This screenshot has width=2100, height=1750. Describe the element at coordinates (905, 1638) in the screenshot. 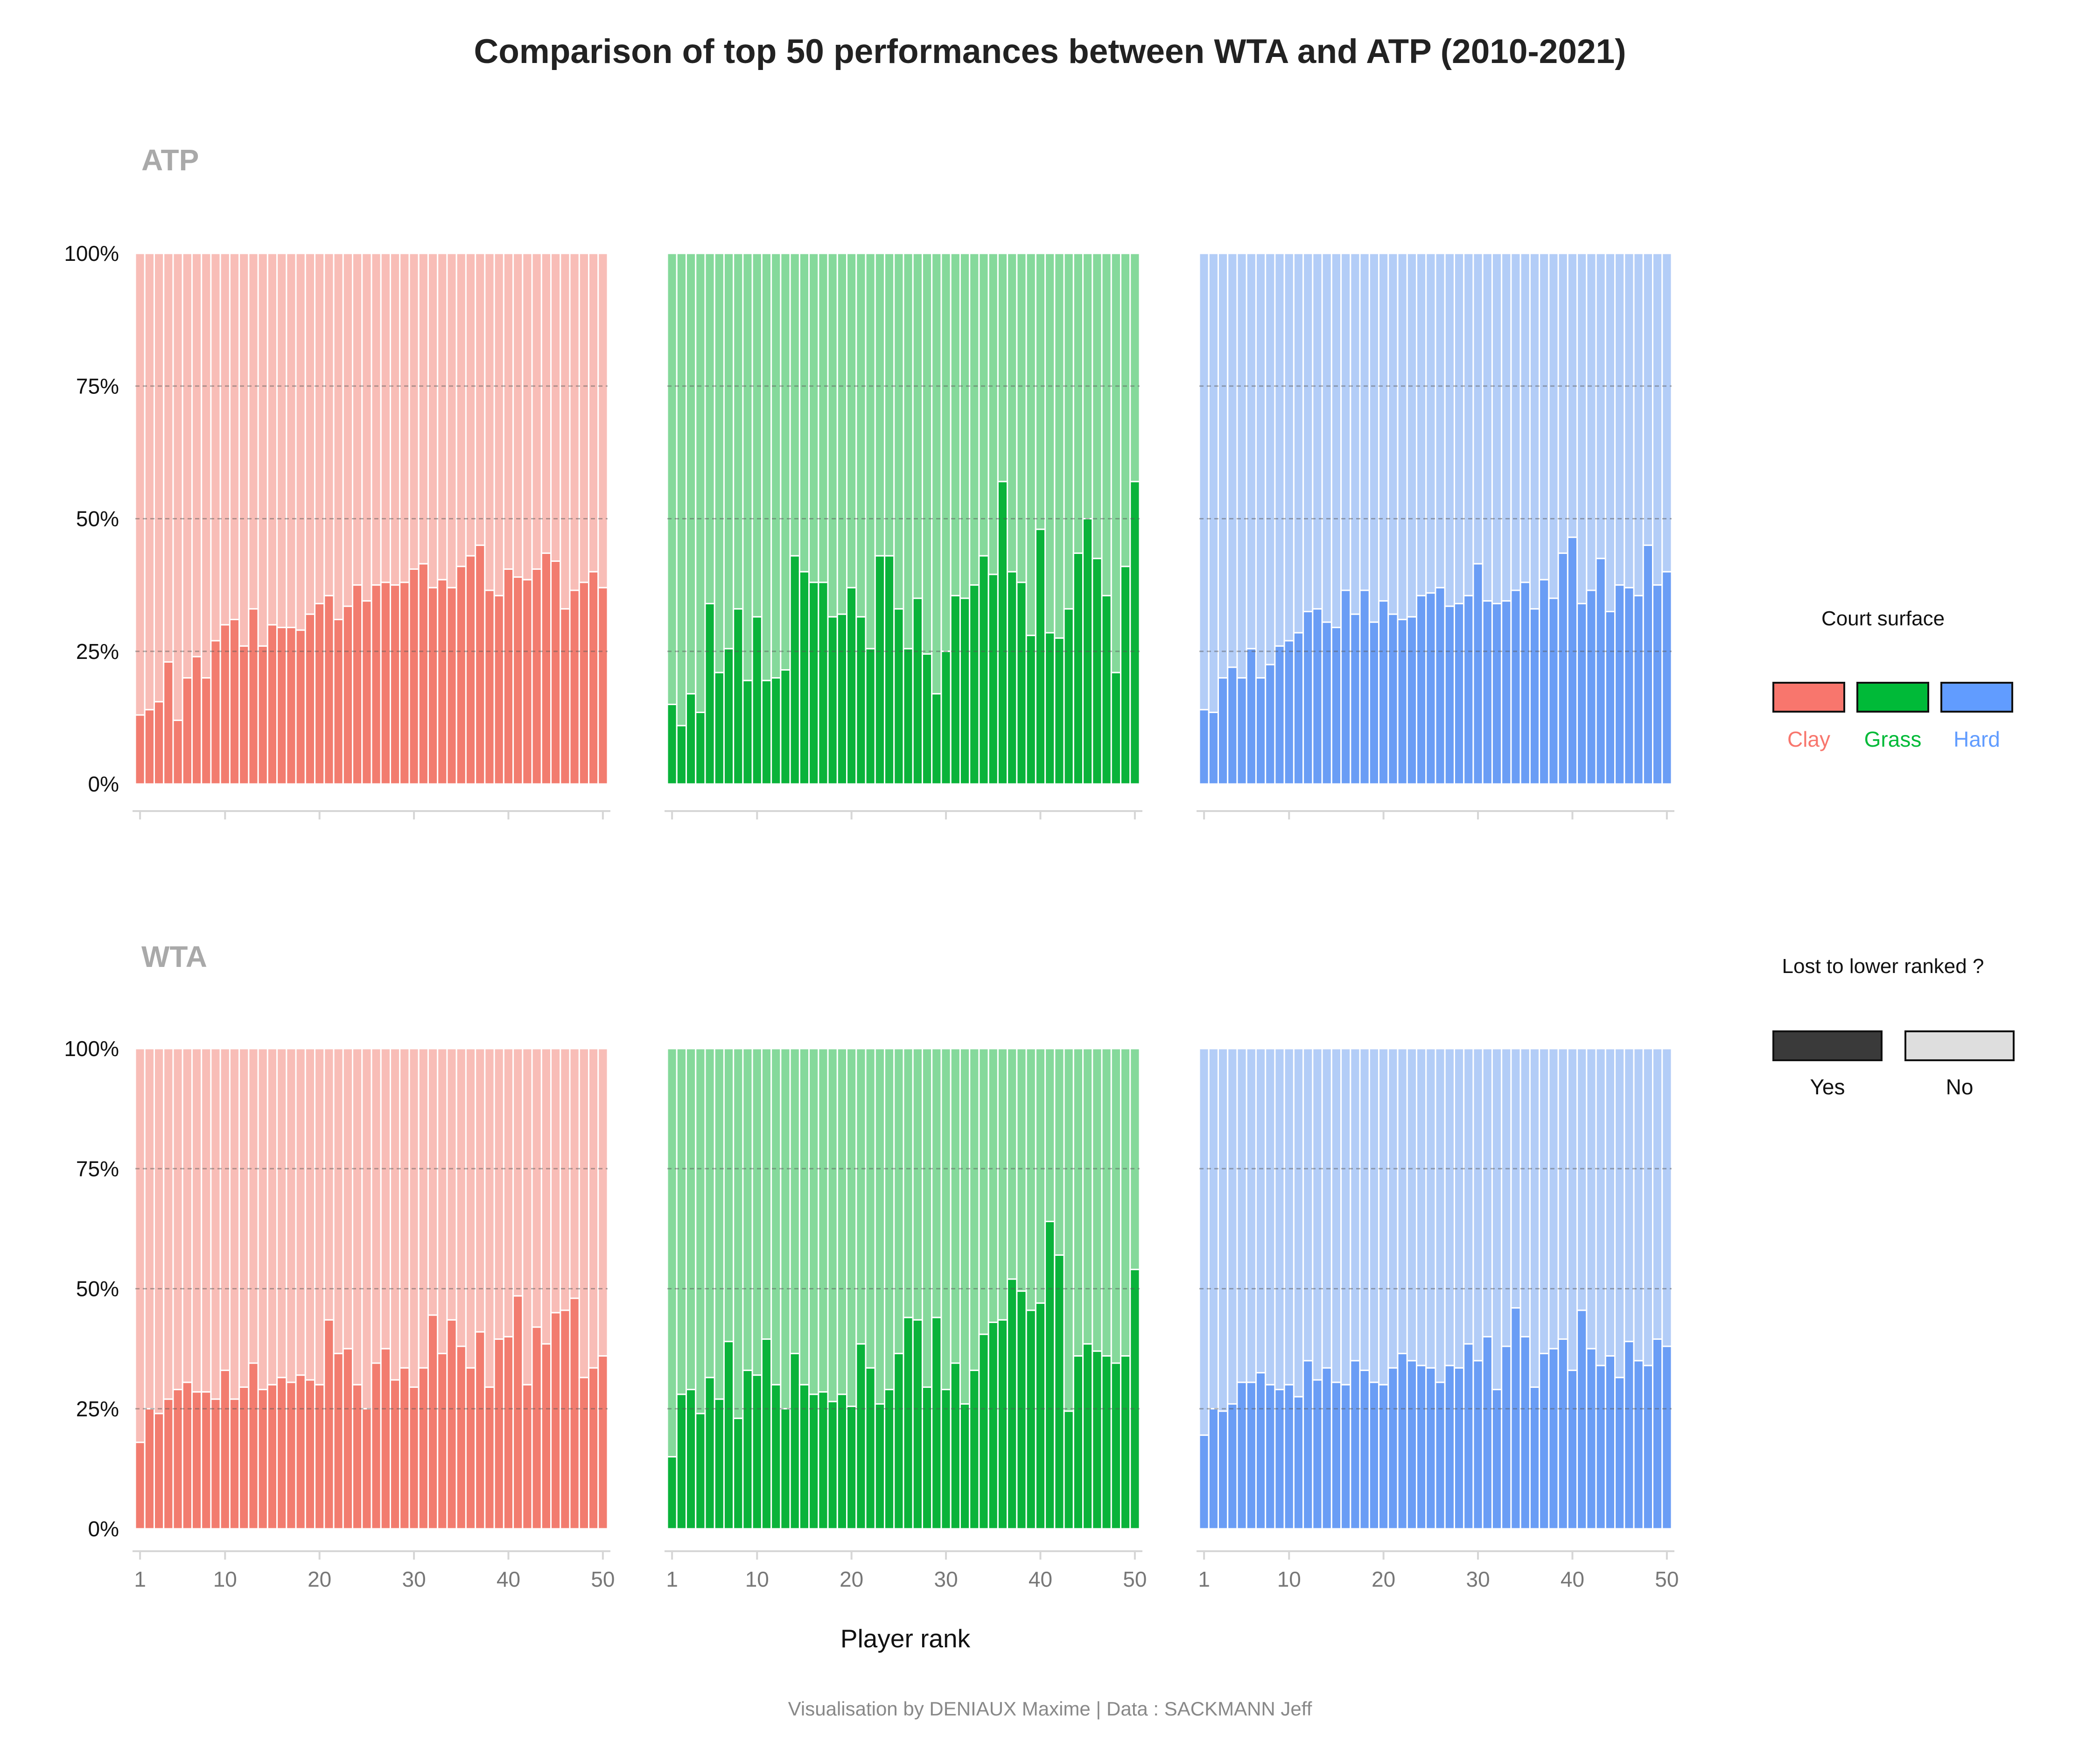

I see `x-axis-label: Player rank` at that location.